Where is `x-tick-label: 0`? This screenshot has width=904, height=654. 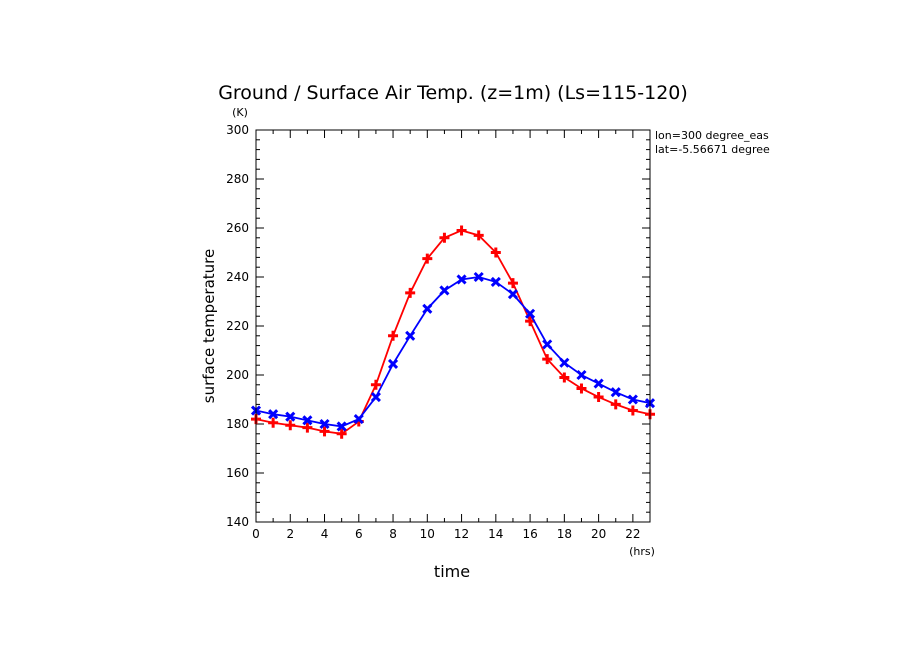 x-tick-label: 0 is located at coordinates (256, 534).